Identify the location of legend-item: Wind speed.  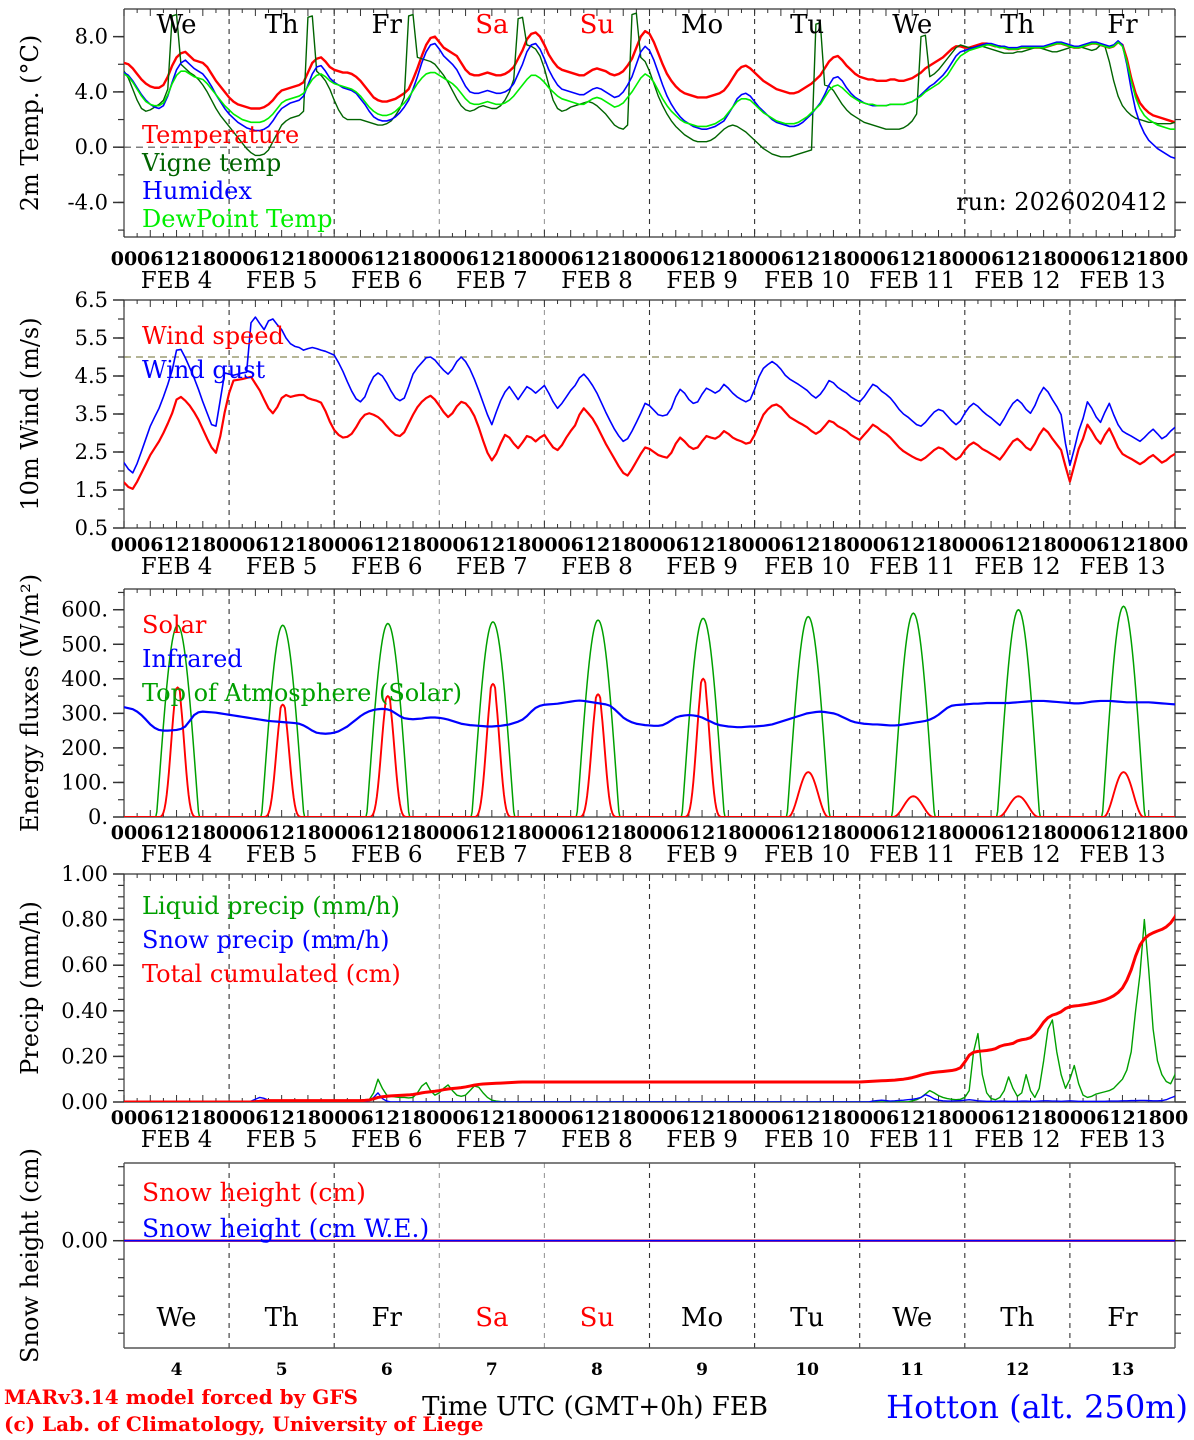
(213, 336).